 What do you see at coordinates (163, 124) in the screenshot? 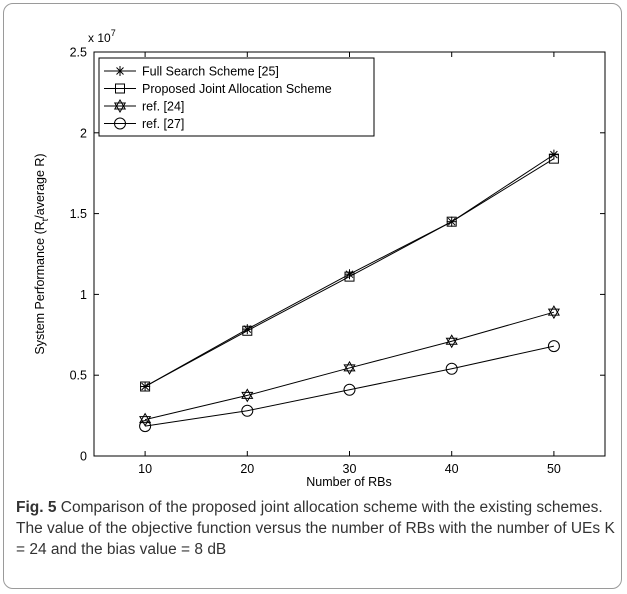
I see `legend-label: ref. [27]` at bounding box center [163, 124].